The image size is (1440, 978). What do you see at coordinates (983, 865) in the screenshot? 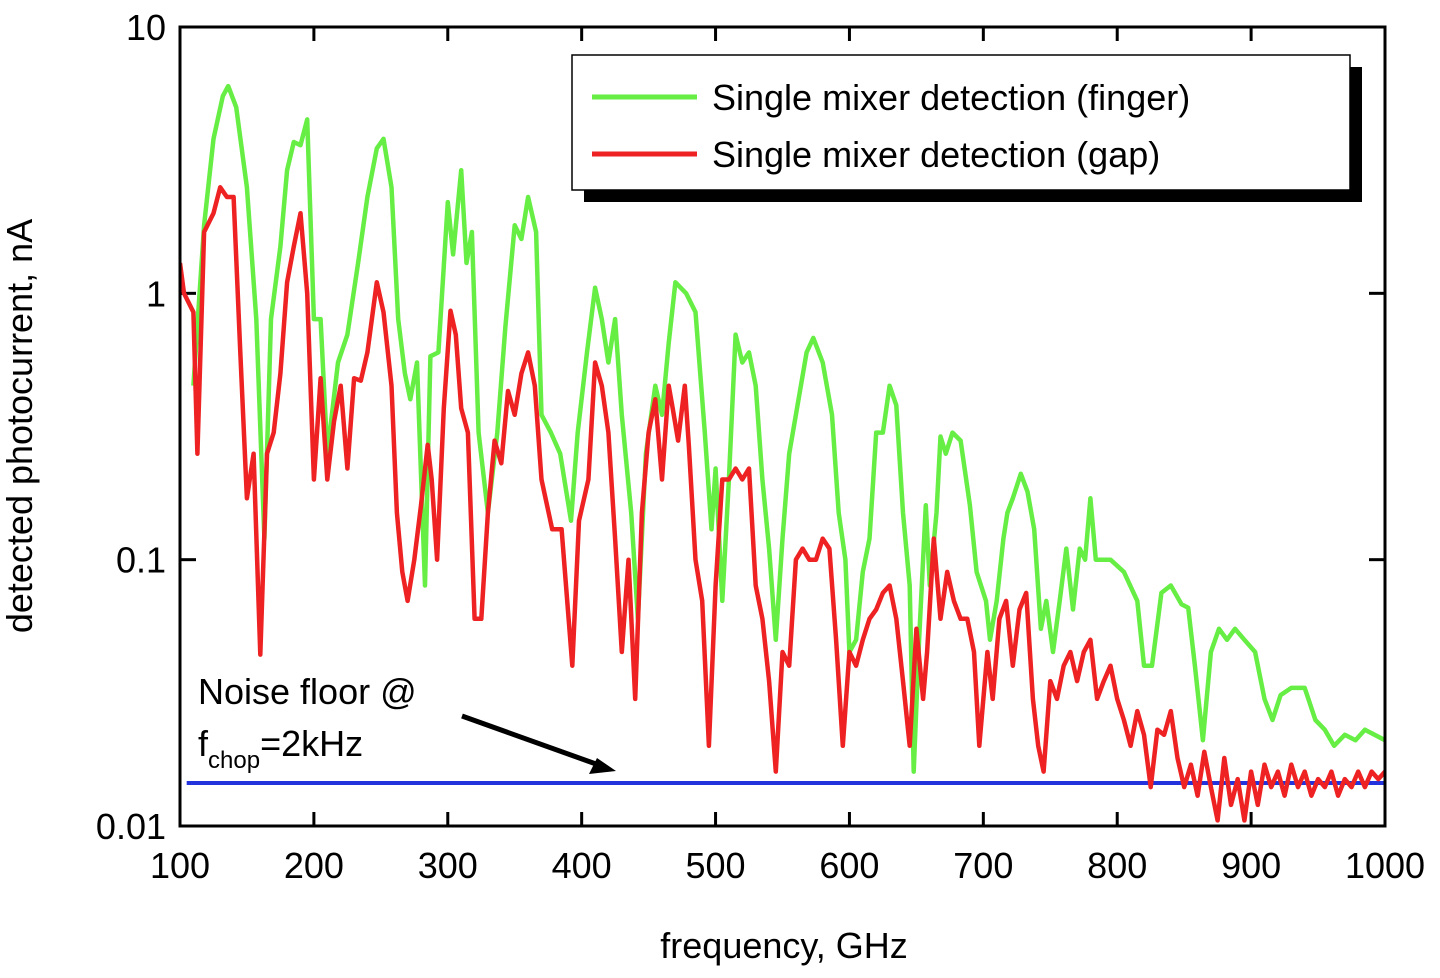
I see `x-tick-label: 700` at bounding box center [983, 865].